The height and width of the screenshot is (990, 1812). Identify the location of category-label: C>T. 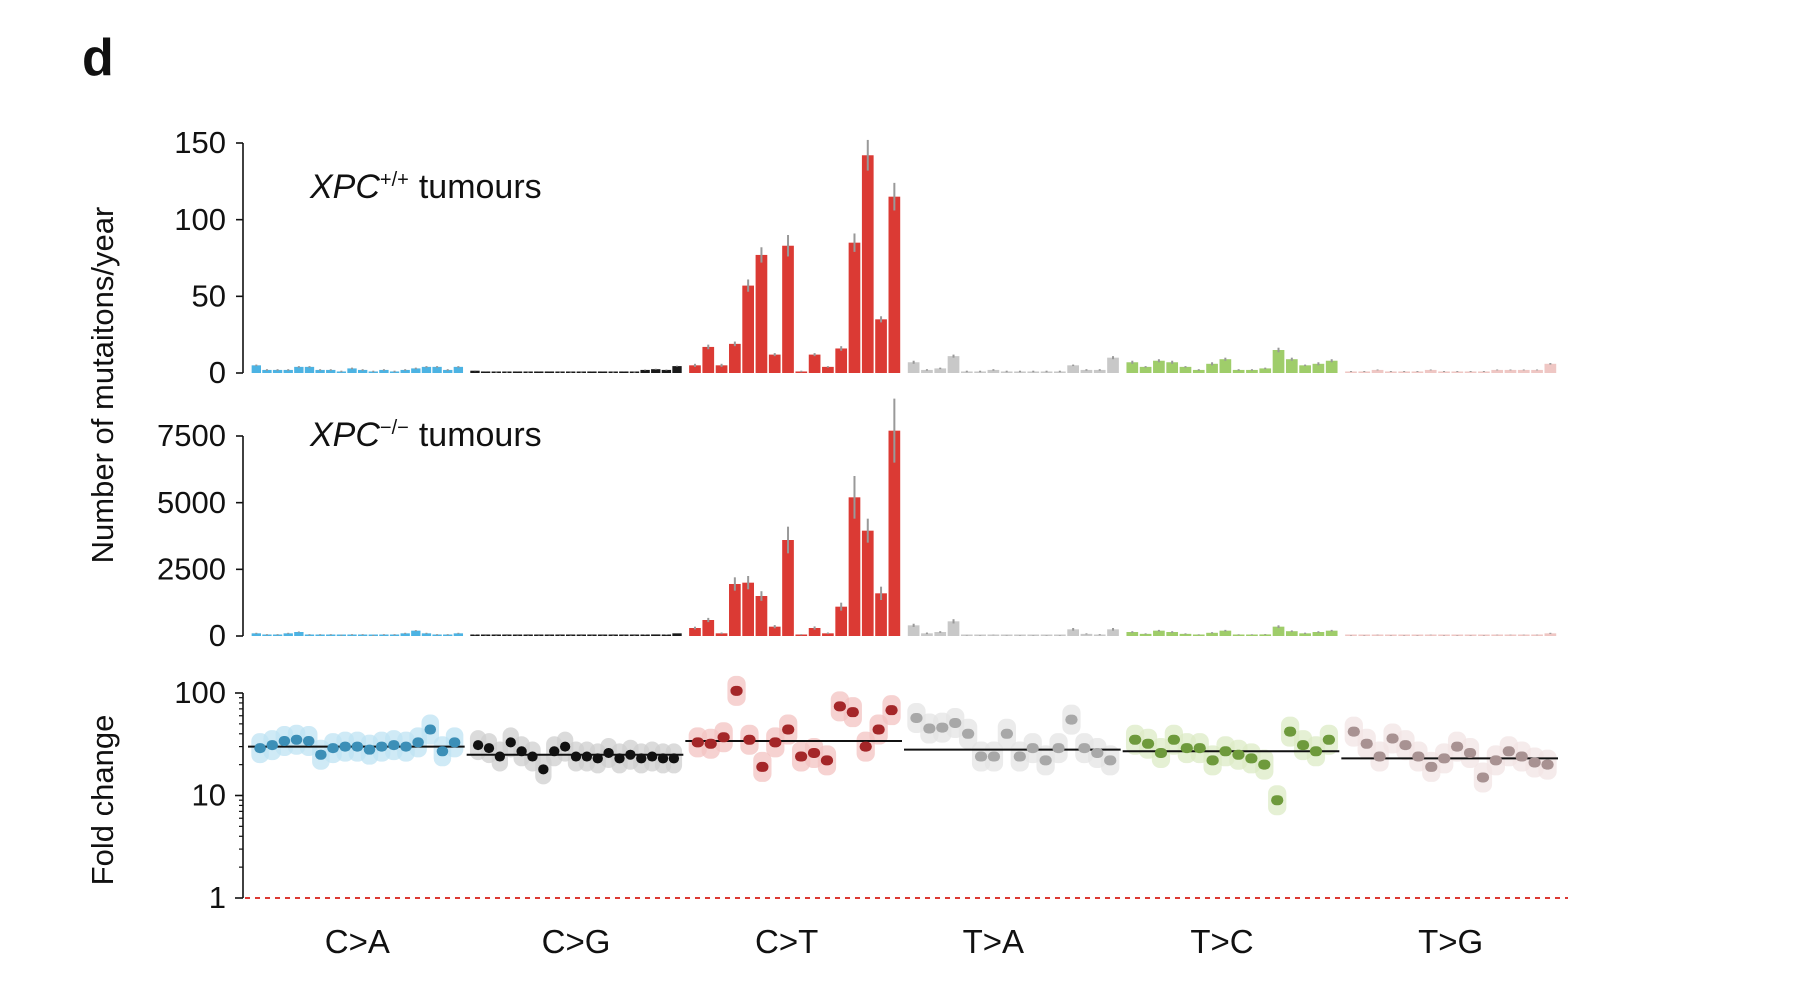
(786, 941).